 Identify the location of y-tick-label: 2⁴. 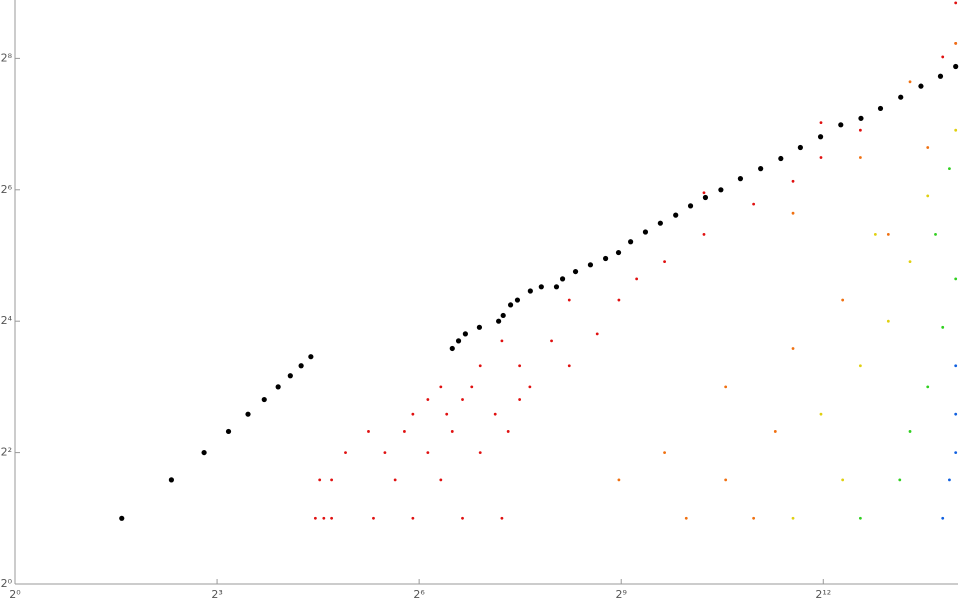
(7, 320).